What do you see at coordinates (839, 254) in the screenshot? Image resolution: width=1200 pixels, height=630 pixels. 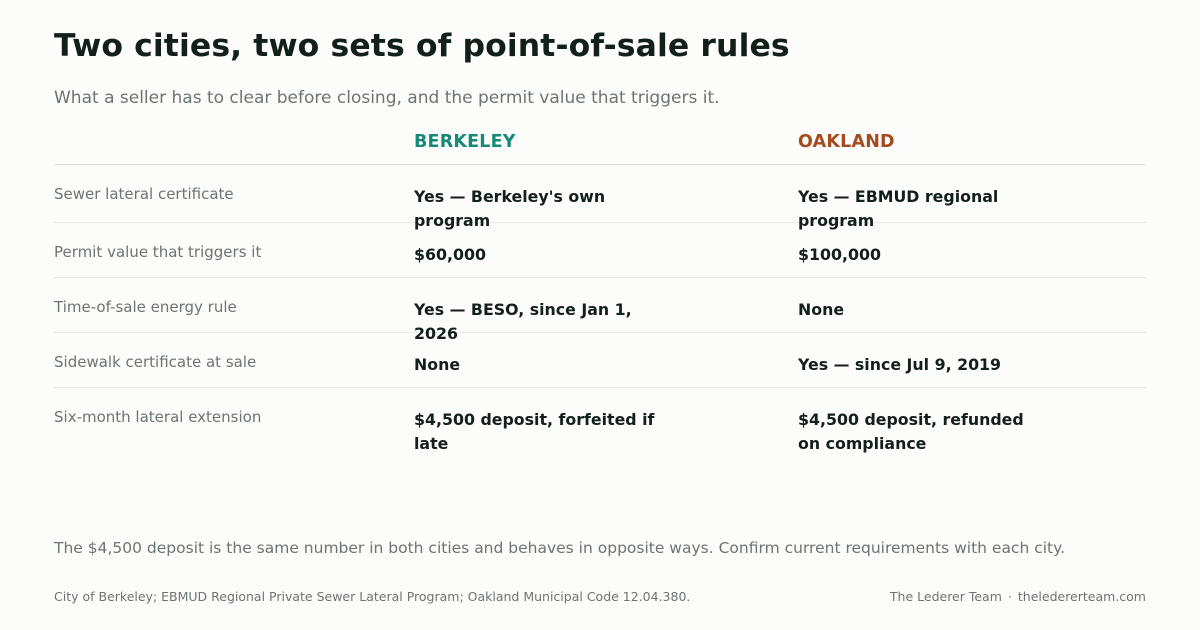 I see `oakland-cell: $100,000` at bounding box center [839, 254].